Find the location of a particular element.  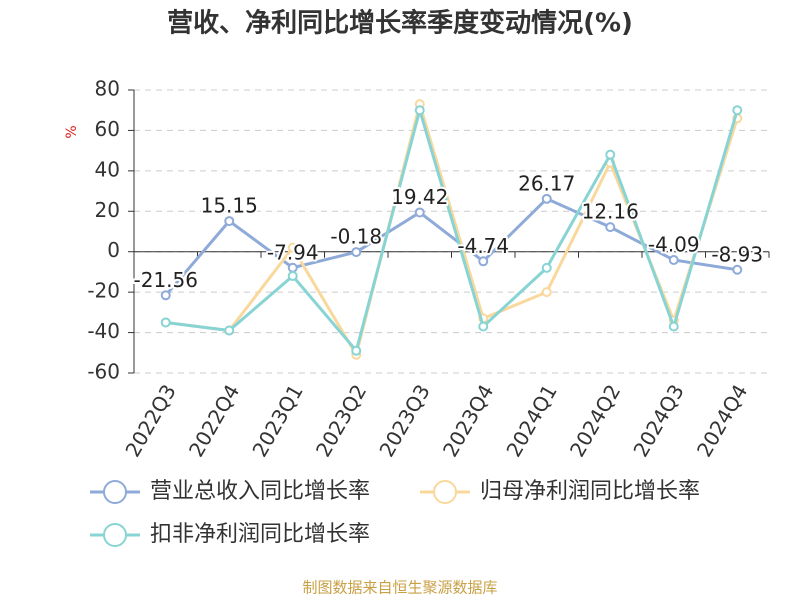

chart-title: 营收、净利同比增长率季度变动情况(%) is located at coordinates (400, 23).